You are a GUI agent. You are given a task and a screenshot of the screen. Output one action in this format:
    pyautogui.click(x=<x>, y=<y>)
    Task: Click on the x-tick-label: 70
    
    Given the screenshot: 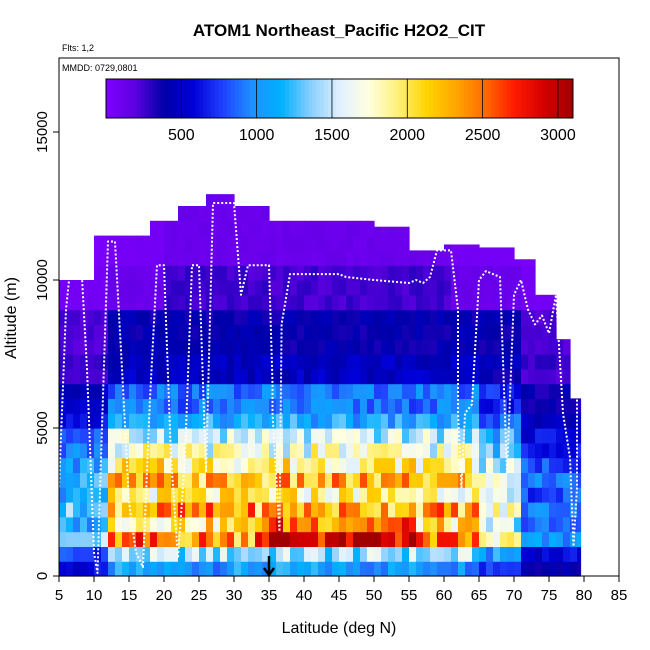 What is the action you would take?
    pyautogui.click(x=514, y=595)
    